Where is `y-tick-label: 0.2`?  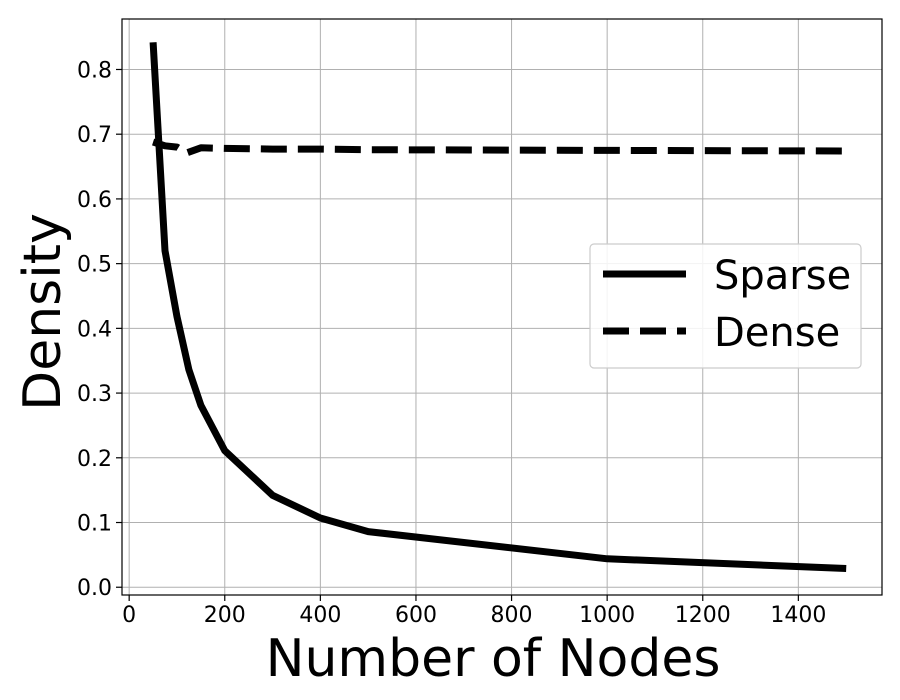
y-tick-label: 0.2 is located at coordinates (94, 459).